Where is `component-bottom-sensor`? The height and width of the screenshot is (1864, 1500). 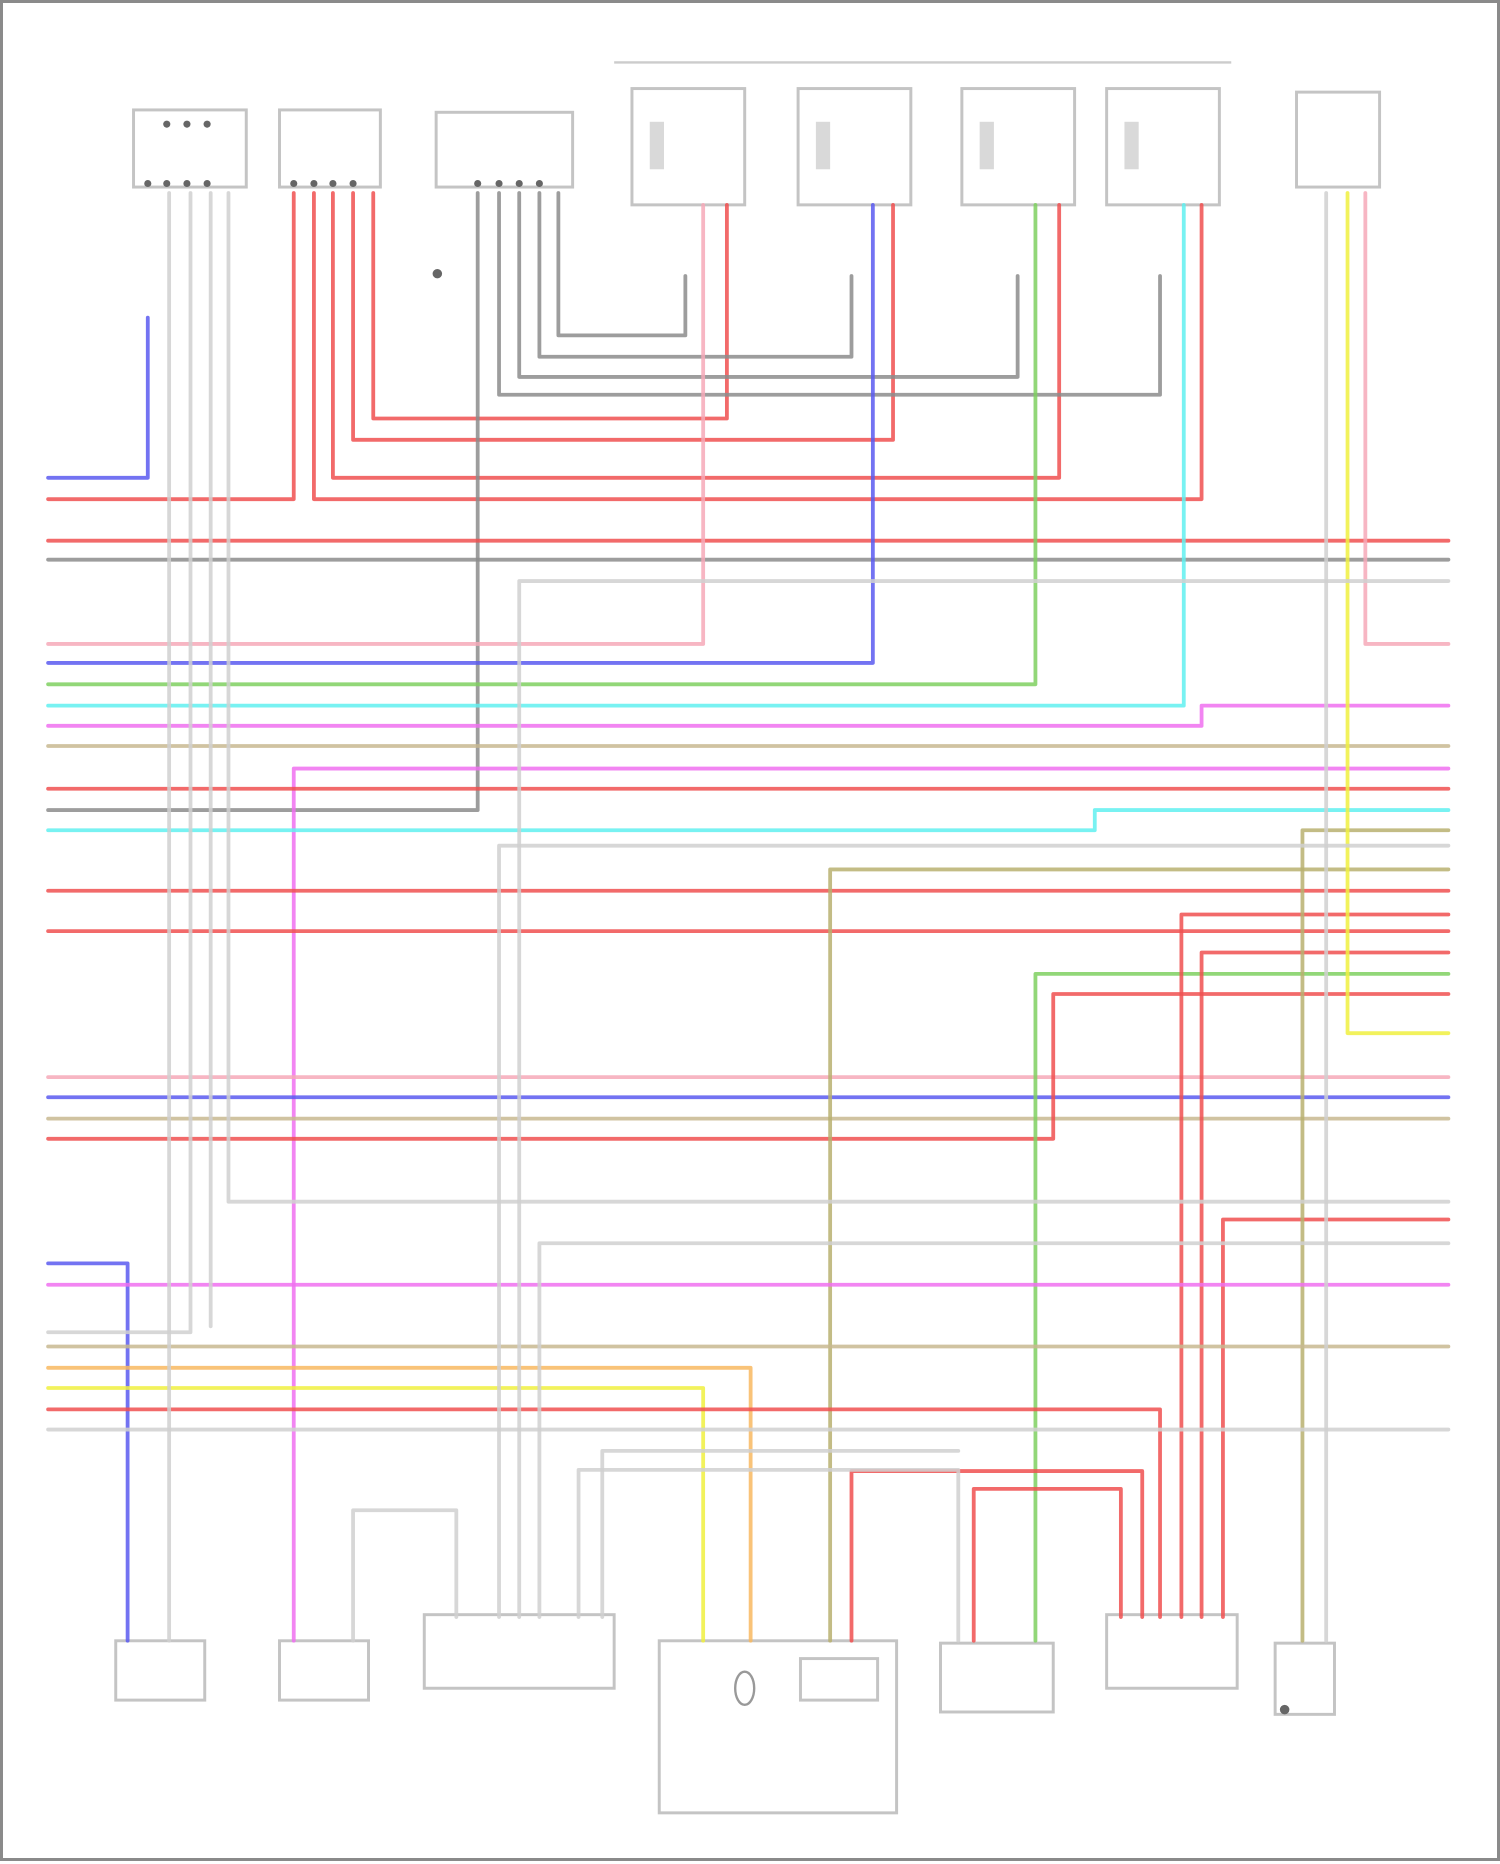 component-bottom-sensor is located at coordinates (997, 1677).